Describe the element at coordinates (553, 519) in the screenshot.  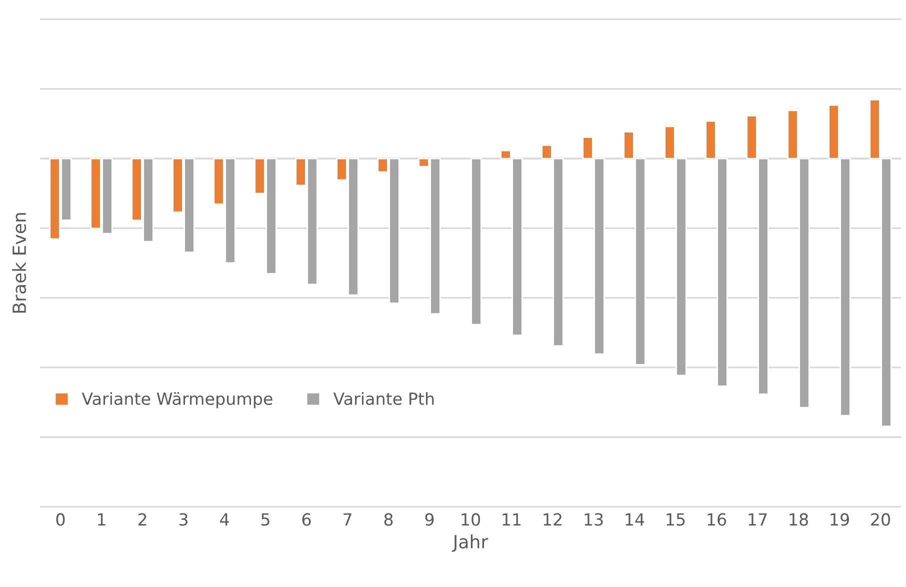
I see `x-tick-label: 12` at that location.